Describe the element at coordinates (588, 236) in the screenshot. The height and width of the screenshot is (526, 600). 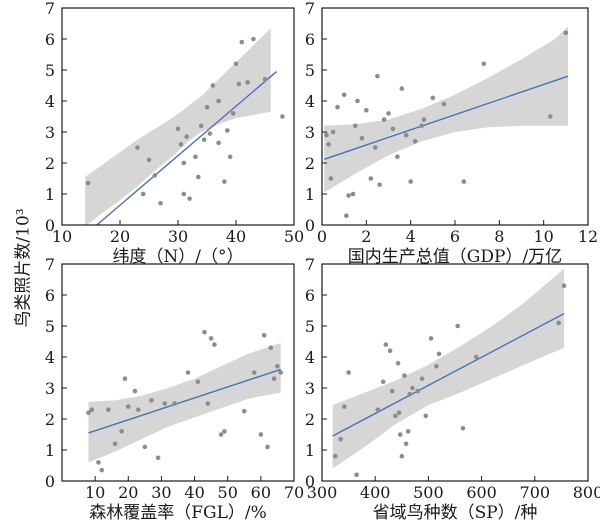
I see `x-tick-label: 12` at that location.